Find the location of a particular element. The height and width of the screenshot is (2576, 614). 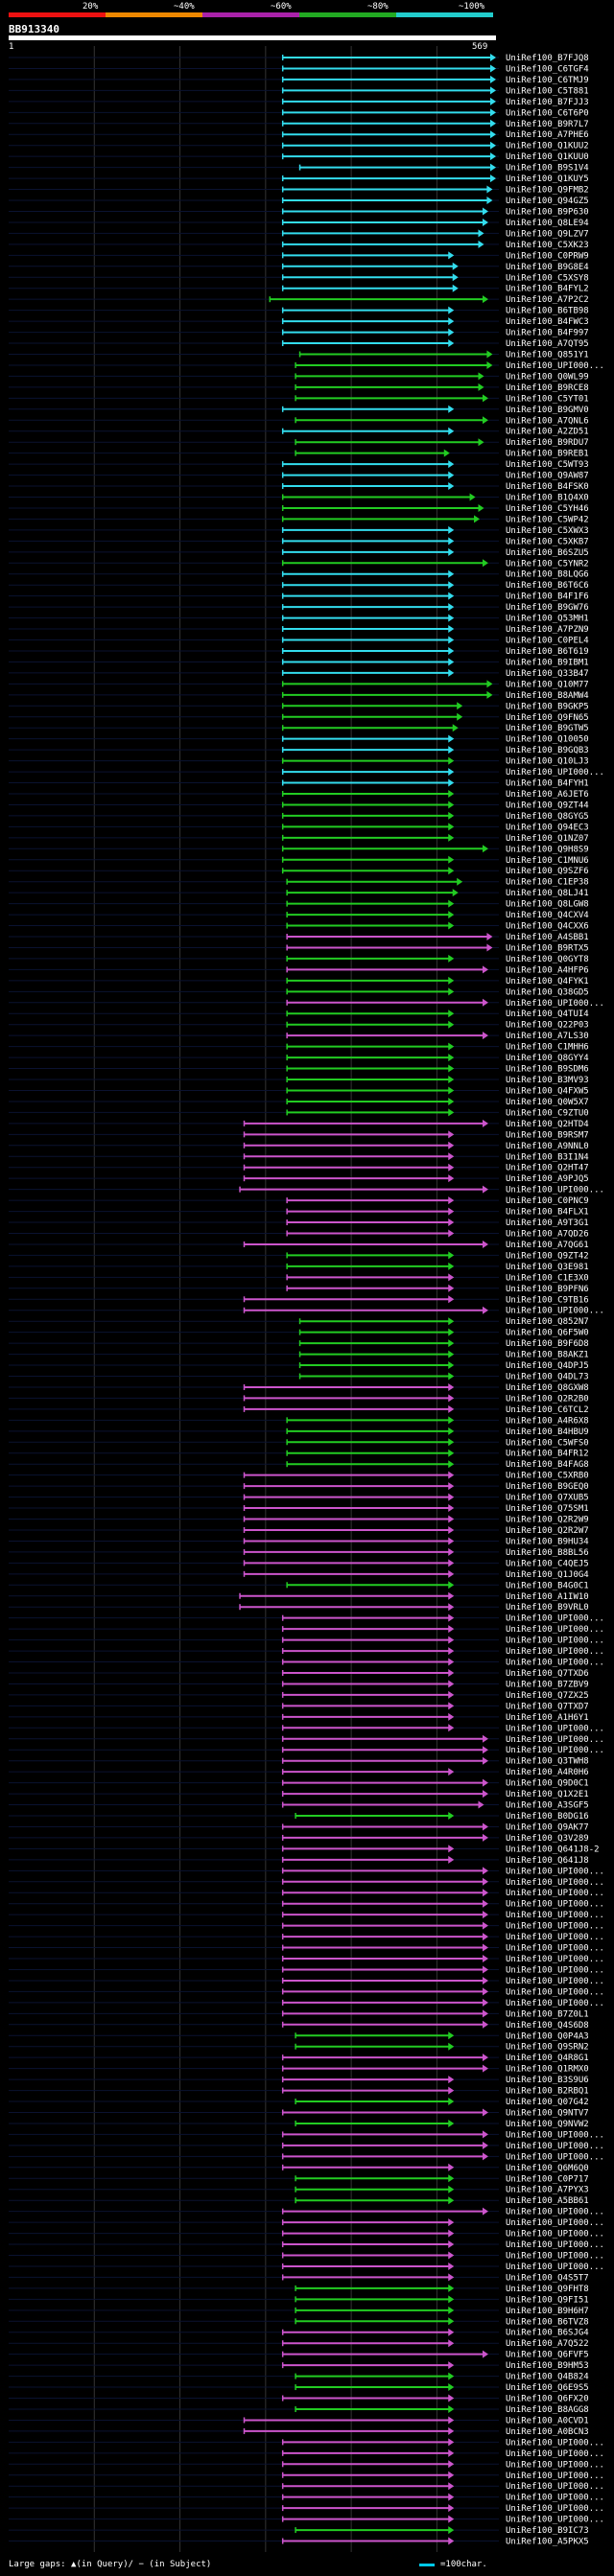

hit-label: UniRef100_Q6F5W0 is located at coordinates (547, 1333).